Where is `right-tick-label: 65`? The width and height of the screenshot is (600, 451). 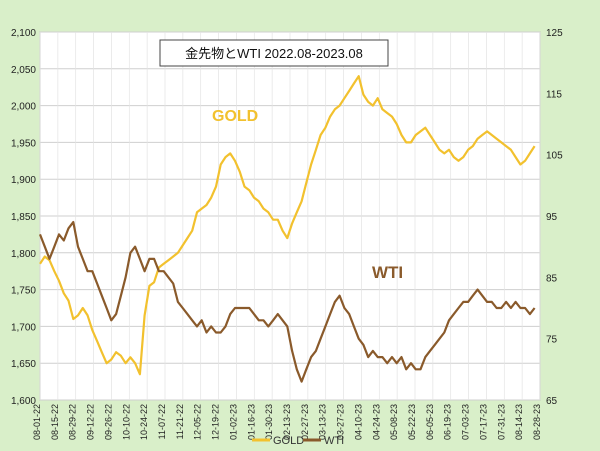 right-tick-label: 65 is located at coordinates (552, 401).